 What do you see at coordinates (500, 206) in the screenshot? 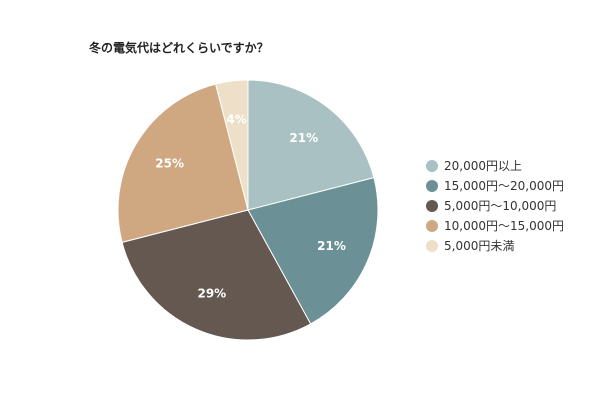
I see `legend-label: 5,000円～10,000円` at bounding box center [500, 206].